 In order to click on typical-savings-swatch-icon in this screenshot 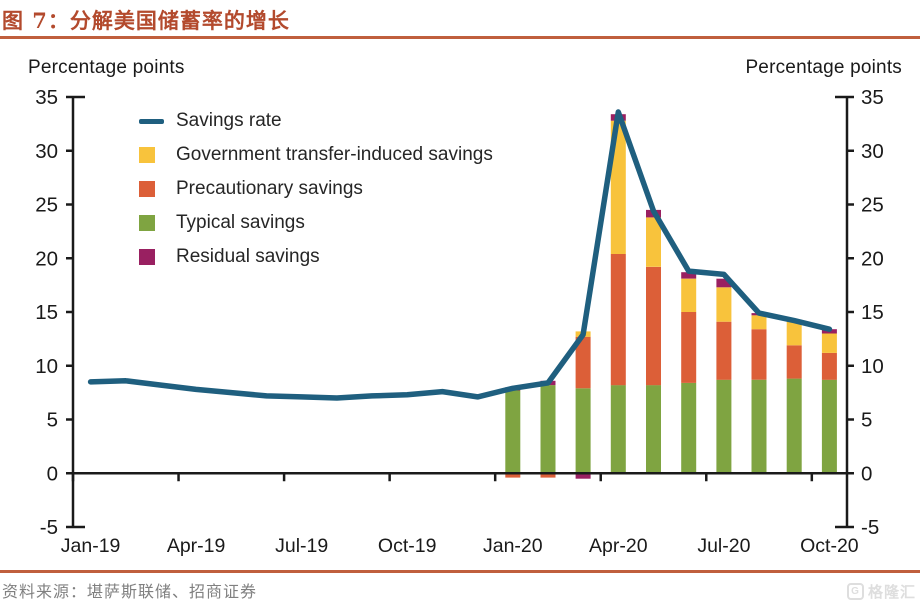, I will do `click(147, 223)`.